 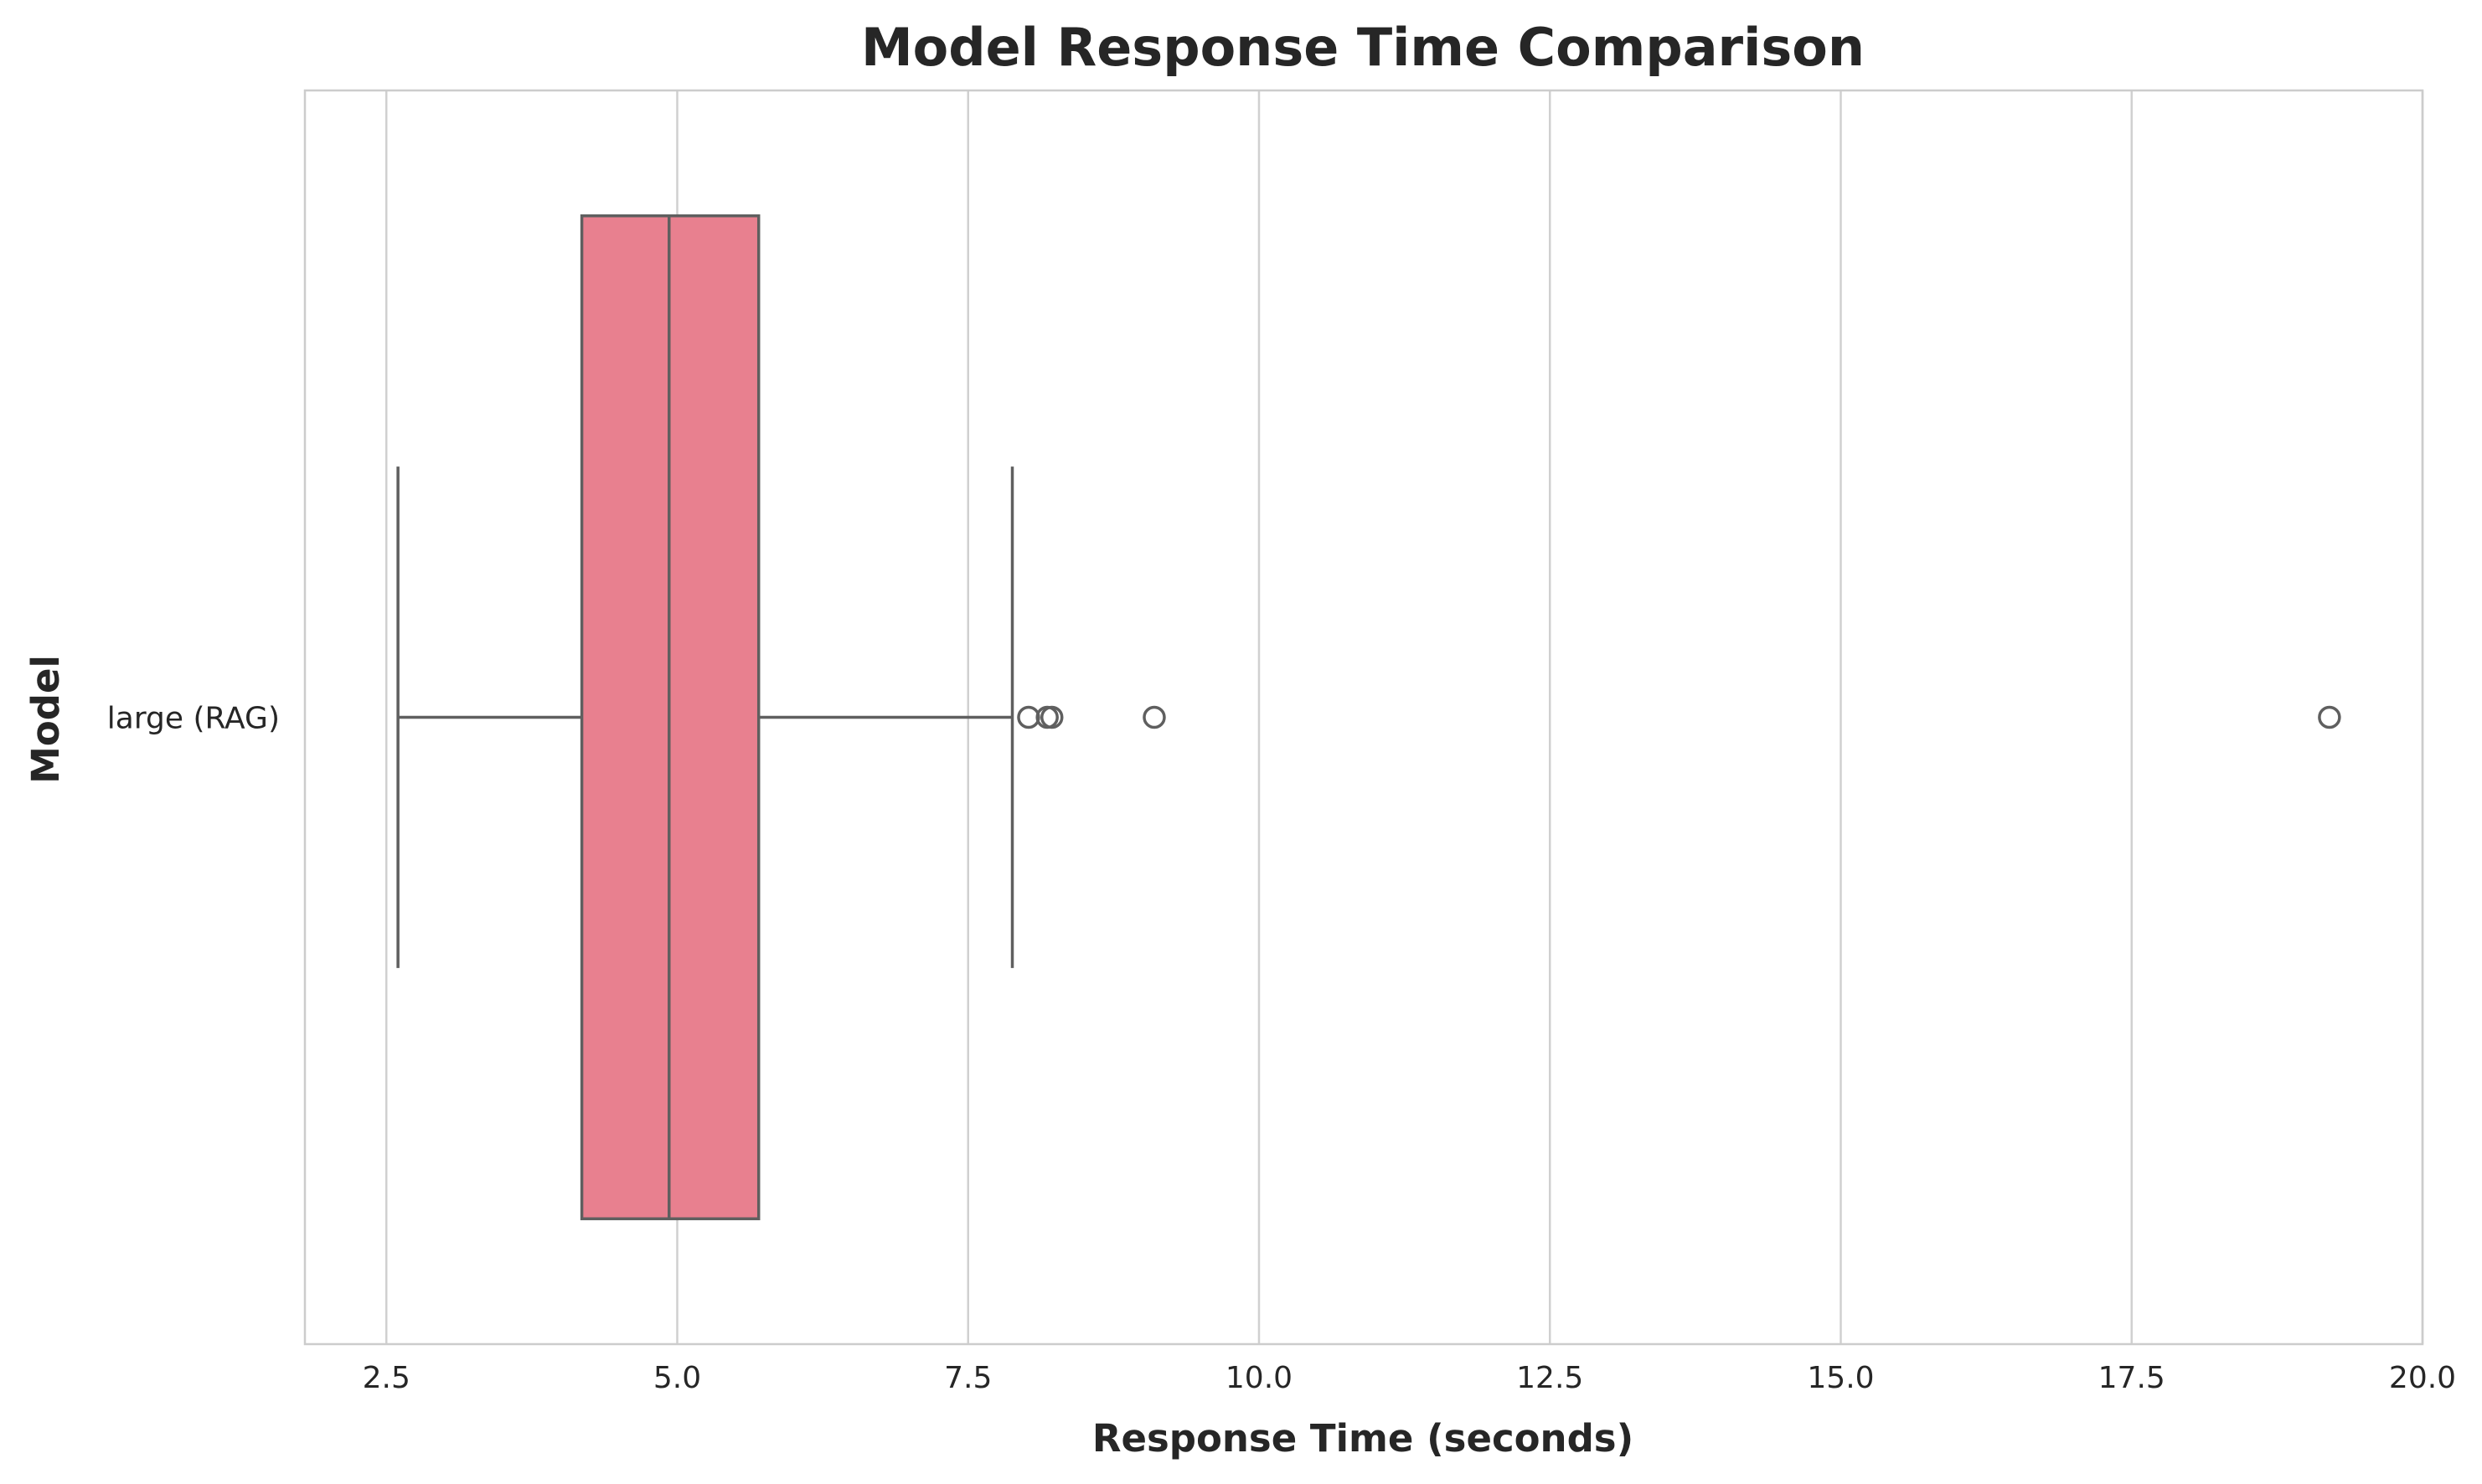 I want to click on y-axis-label: Model, so click(x=46, y=719).